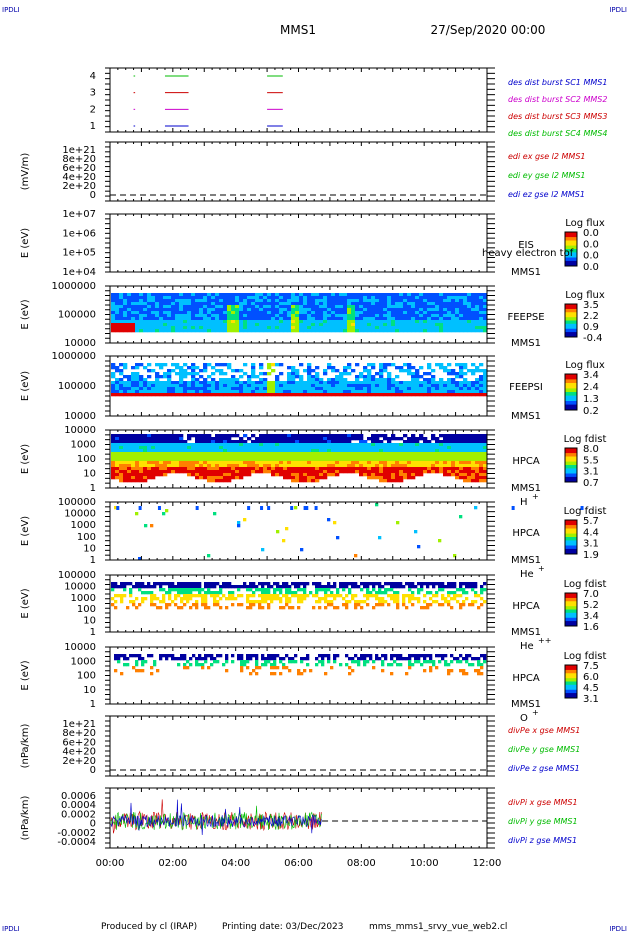  What do you see at coordinates (73, 356) in the screenshot?
I see `feepsi-ytick-label: 1000000` at bounding box center [73, 356].